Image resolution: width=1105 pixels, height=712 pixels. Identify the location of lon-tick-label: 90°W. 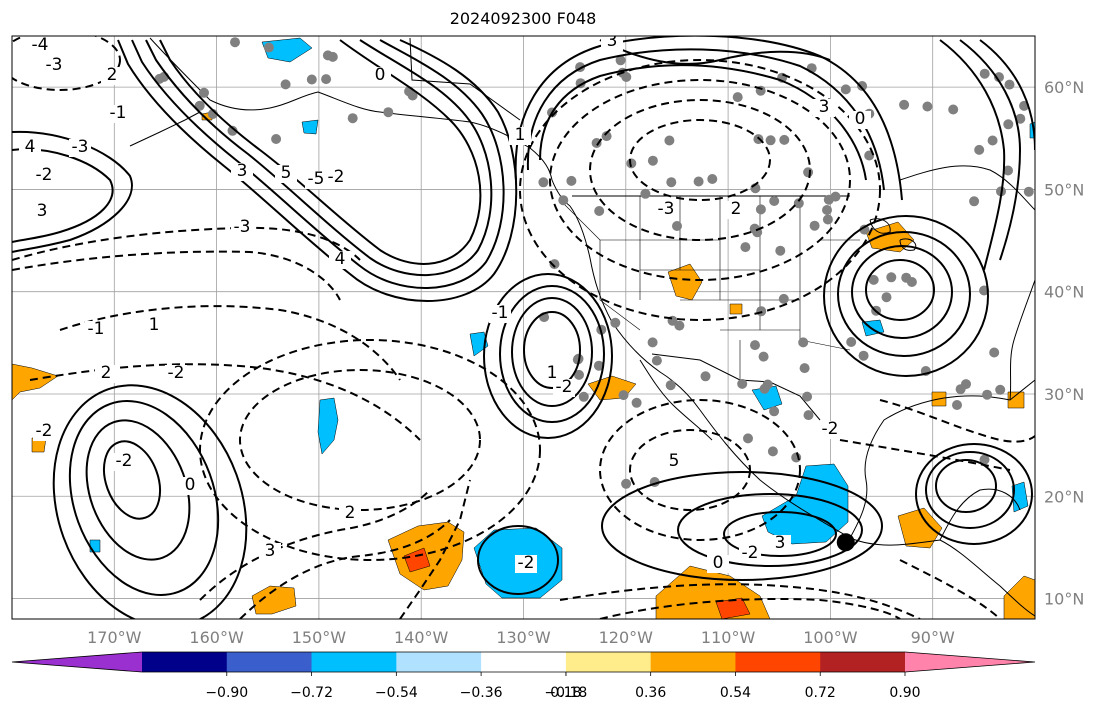
(933, 637).